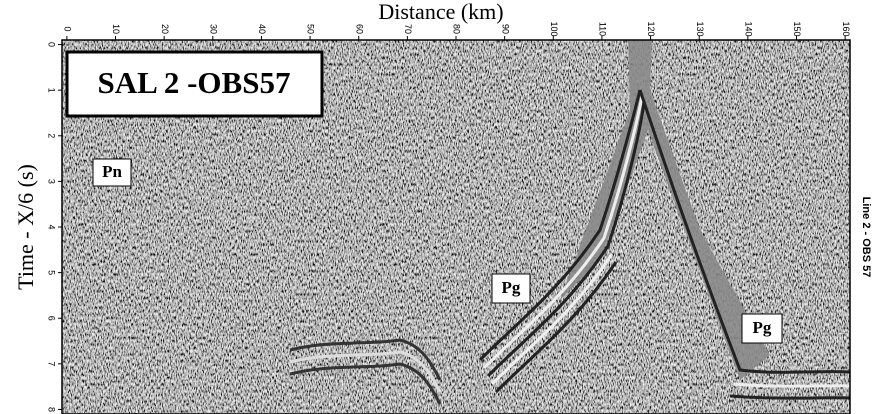  I want to click on x-tick-label: 110, so click(603, 29).